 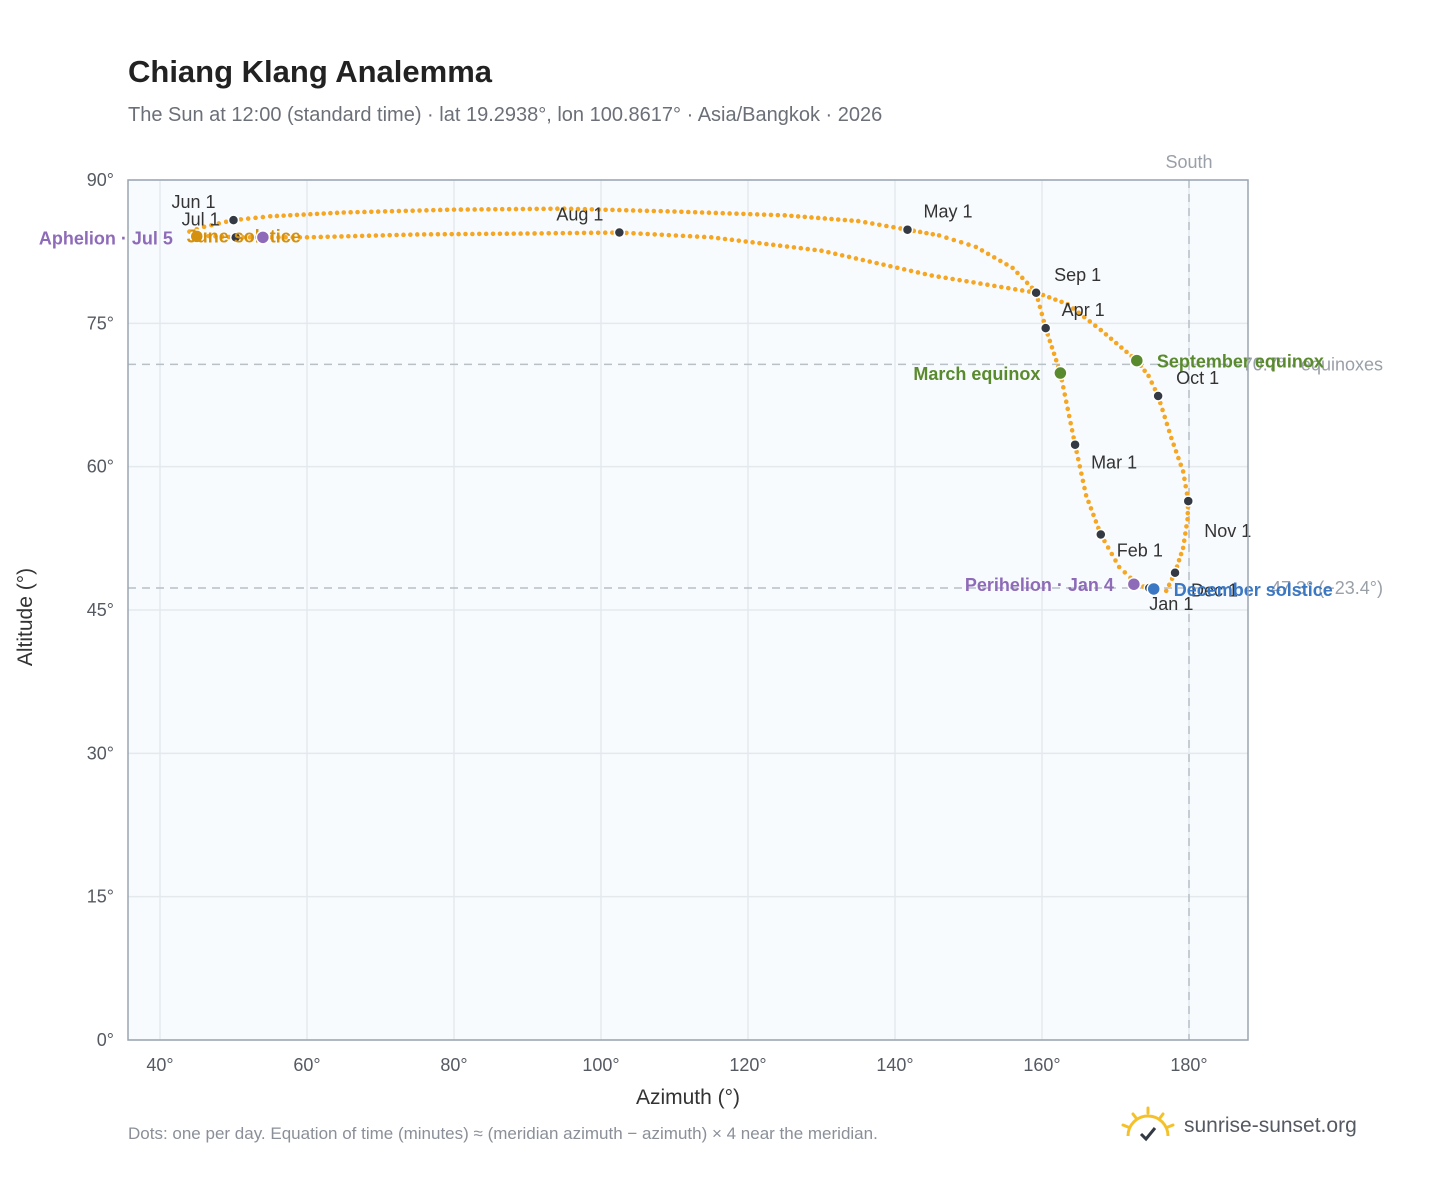 I want to click on month-label: Jan 1, so click(x=1171, y=604).